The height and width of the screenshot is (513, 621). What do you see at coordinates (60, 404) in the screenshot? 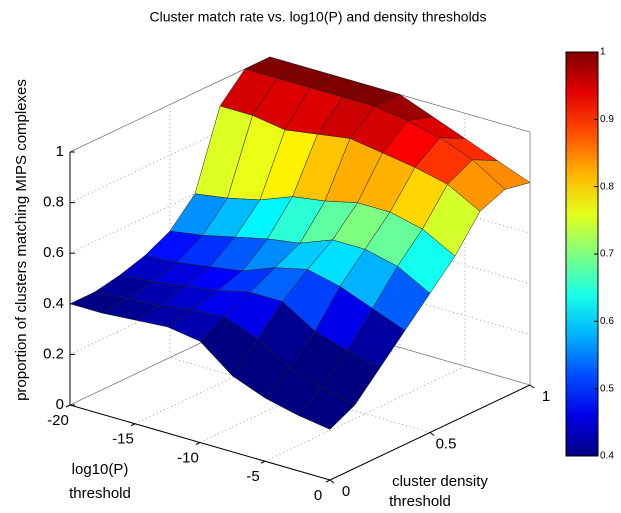
I see `z-tick-label: 0` at bounding box center [60, 404].